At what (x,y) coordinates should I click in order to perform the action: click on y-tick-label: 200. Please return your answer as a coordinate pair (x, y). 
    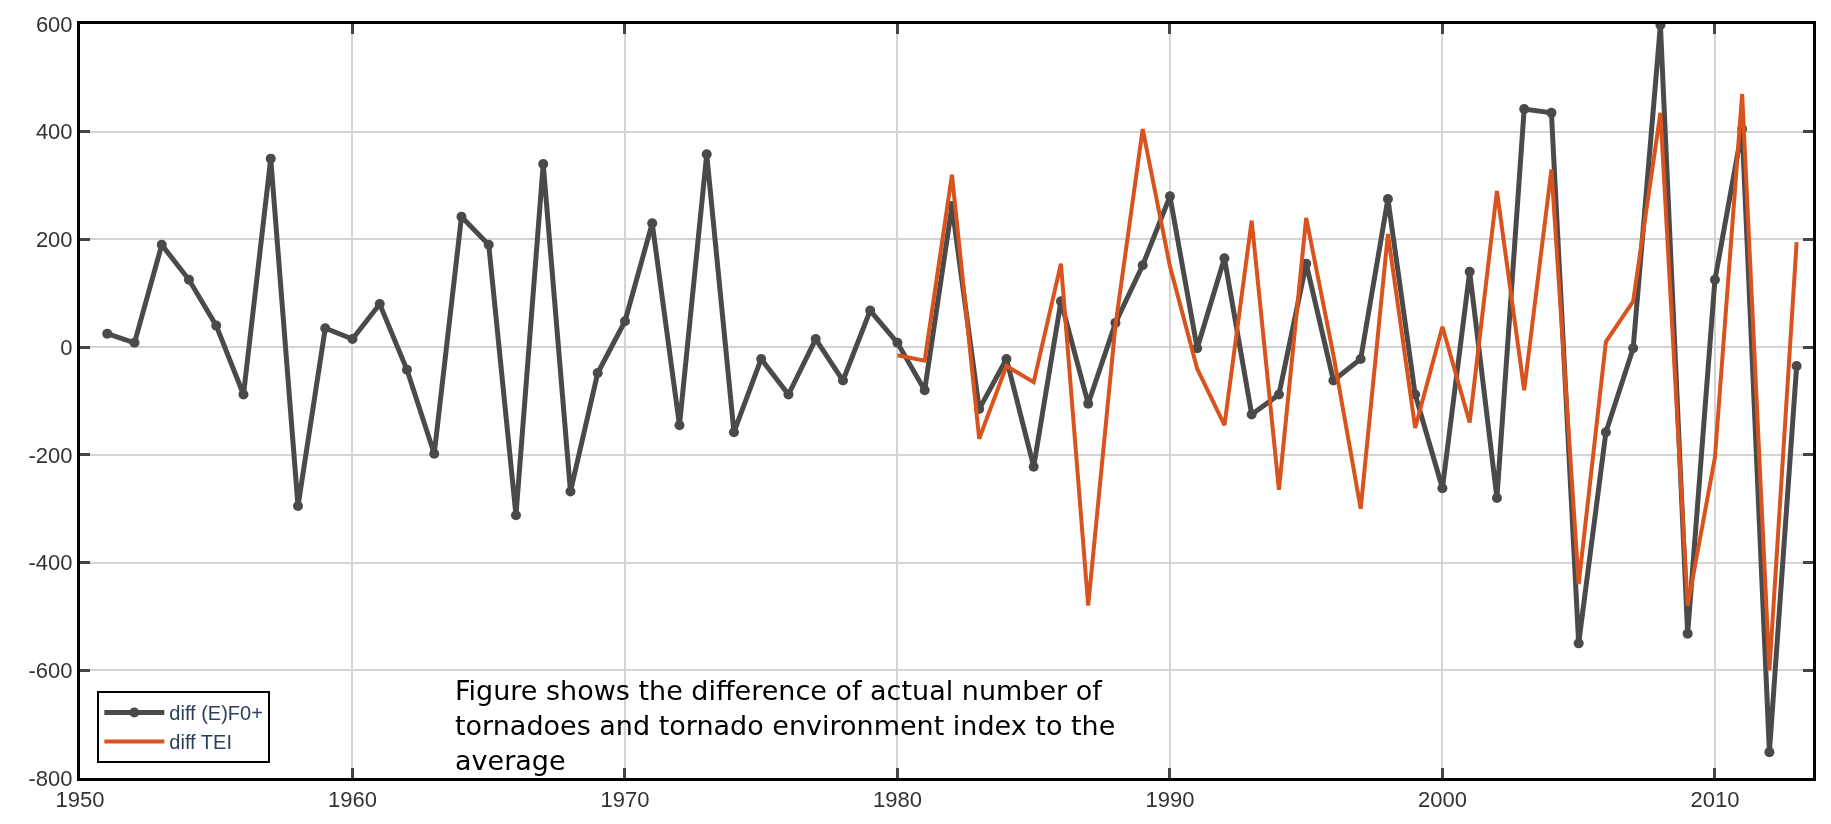
    Looking at the image, I should click on (54, 240).